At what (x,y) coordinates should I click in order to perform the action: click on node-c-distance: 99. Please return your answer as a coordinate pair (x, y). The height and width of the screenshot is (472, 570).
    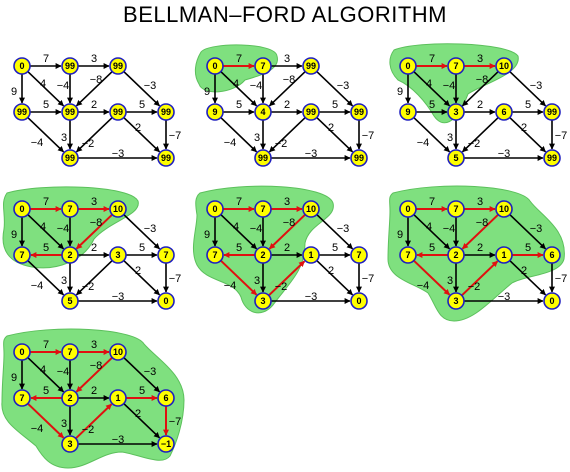
    Looking at the image, I should click on (22, 112).